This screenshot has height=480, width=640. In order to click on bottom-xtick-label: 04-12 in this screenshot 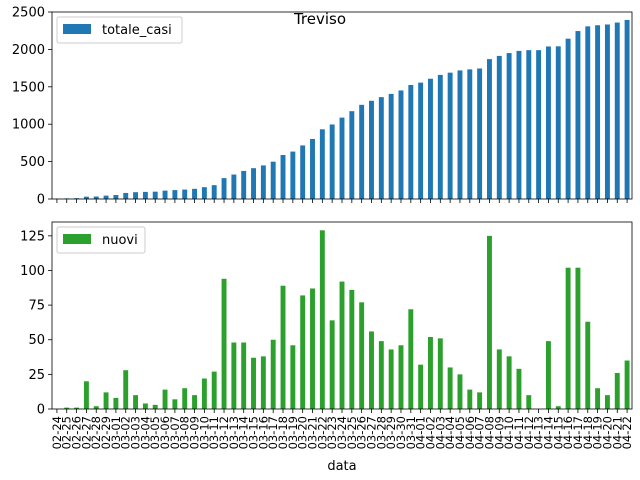, I will do `click(529, 432)`.